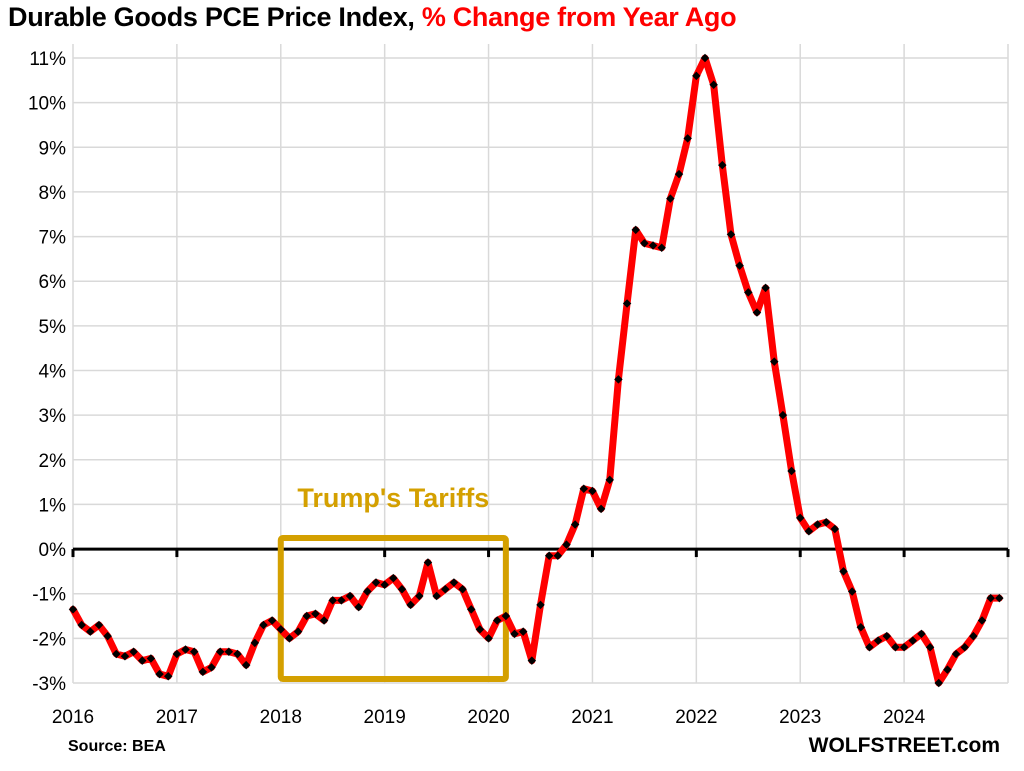 The width and height of the screenshot is (1024, 771). What do you see at coordinates (117, 746) in the screenshot?
I see `source-note: Source: BEA` at bounding box center [117, 746].